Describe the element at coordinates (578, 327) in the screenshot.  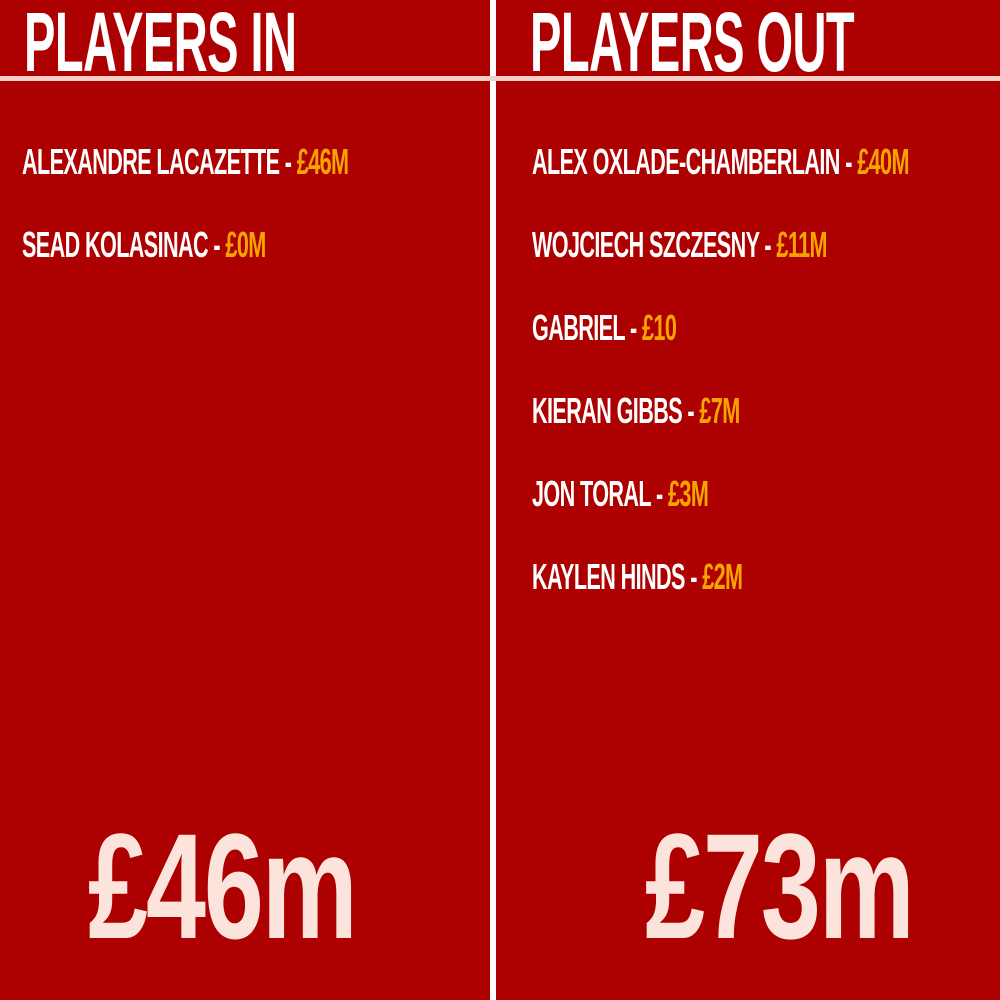
I see `player-name: GABRIEL` at that location.